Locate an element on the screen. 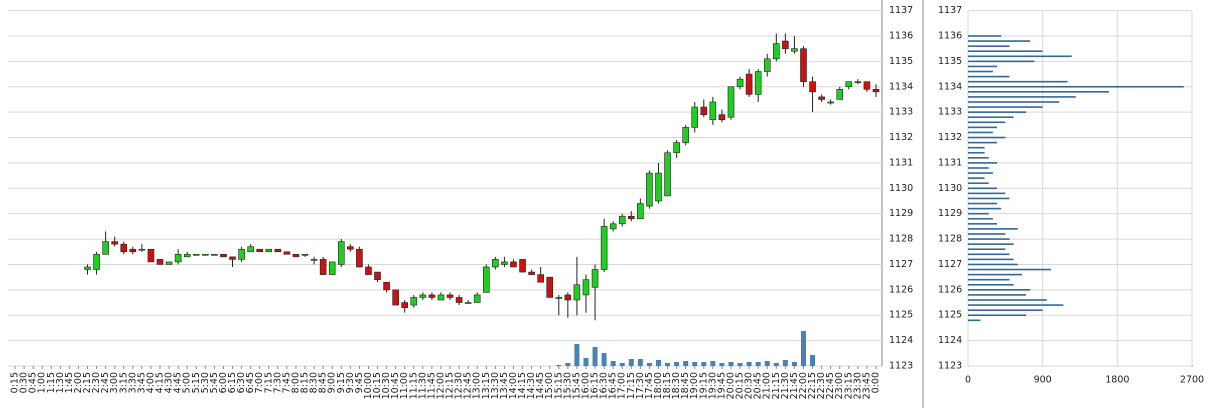 This screenshot has width=1211, height=408. x-tick-label: 5:00 is located at coordinates (187, 382).